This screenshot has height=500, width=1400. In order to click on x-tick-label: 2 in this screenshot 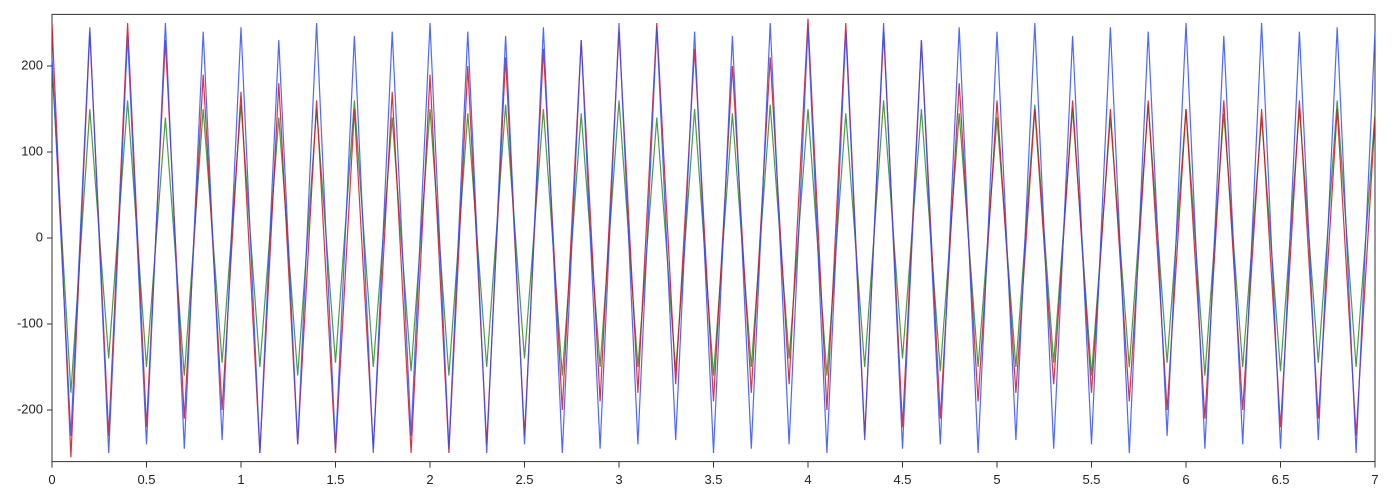, I will do `click(429, 479)`.